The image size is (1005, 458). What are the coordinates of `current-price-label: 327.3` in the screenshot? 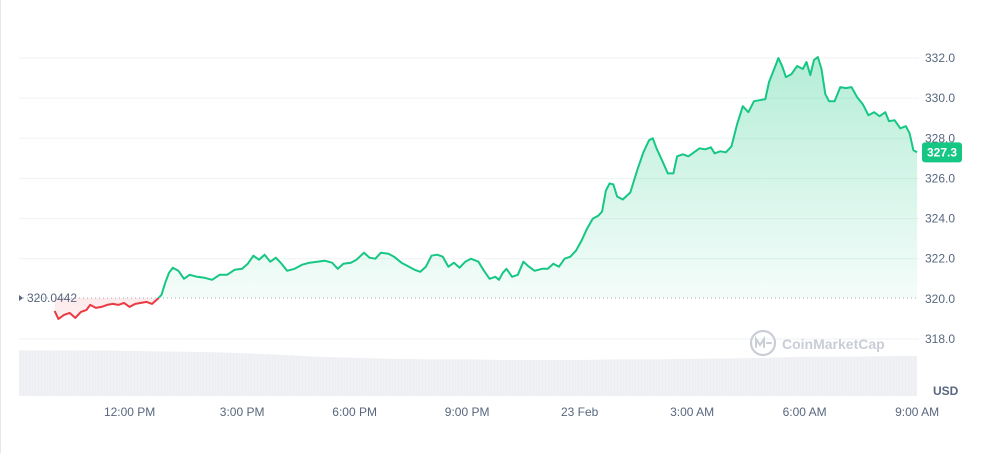 It's located at (942, 152).